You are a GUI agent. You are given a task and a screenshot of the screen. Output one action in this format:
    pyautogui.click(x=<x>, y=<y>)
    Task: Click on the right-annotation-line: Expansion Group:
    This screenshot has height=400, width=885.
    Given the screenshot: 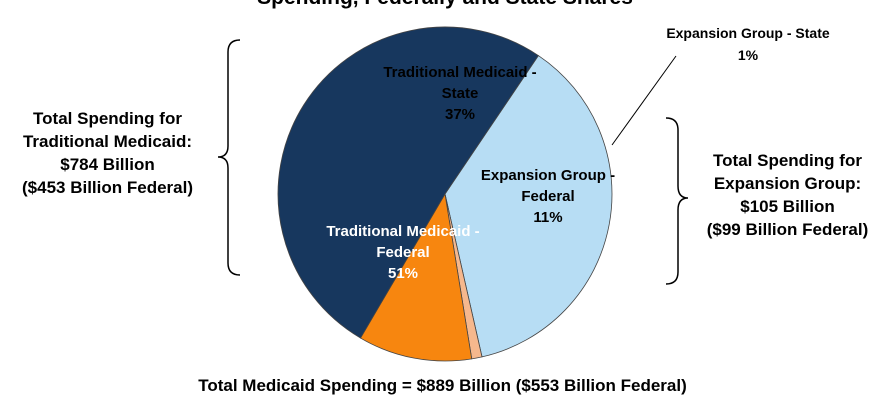 What is the action you would take?
    pyautogui.click(x=787, y=183)
    